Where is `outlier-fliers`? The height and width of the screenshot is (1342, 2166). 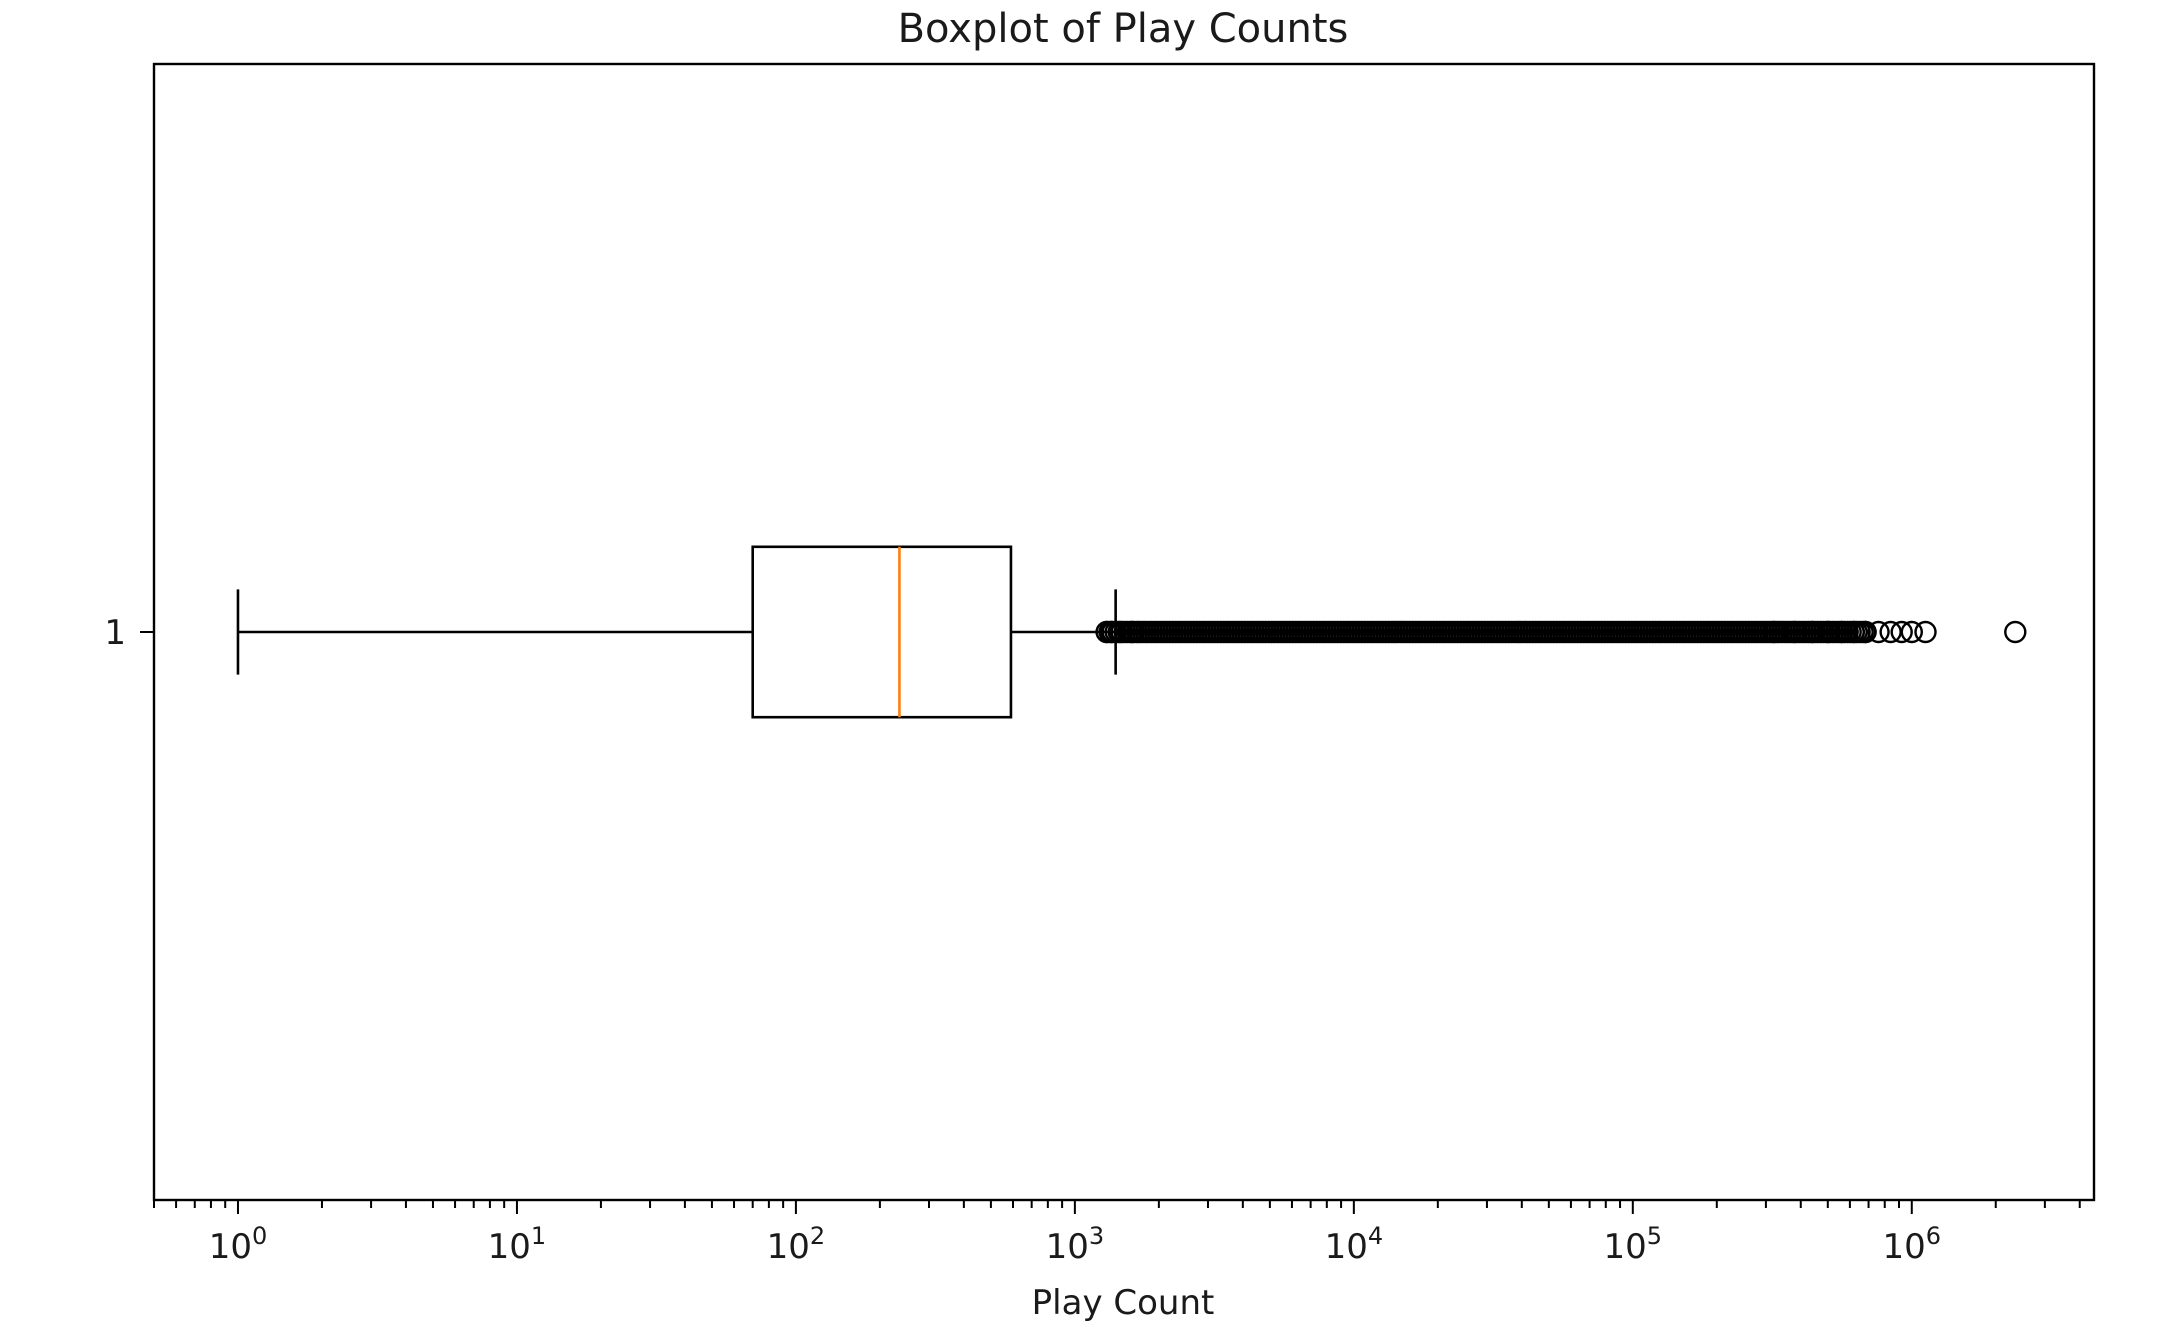
outlier-fliers is located at coordinates (1561, 632).